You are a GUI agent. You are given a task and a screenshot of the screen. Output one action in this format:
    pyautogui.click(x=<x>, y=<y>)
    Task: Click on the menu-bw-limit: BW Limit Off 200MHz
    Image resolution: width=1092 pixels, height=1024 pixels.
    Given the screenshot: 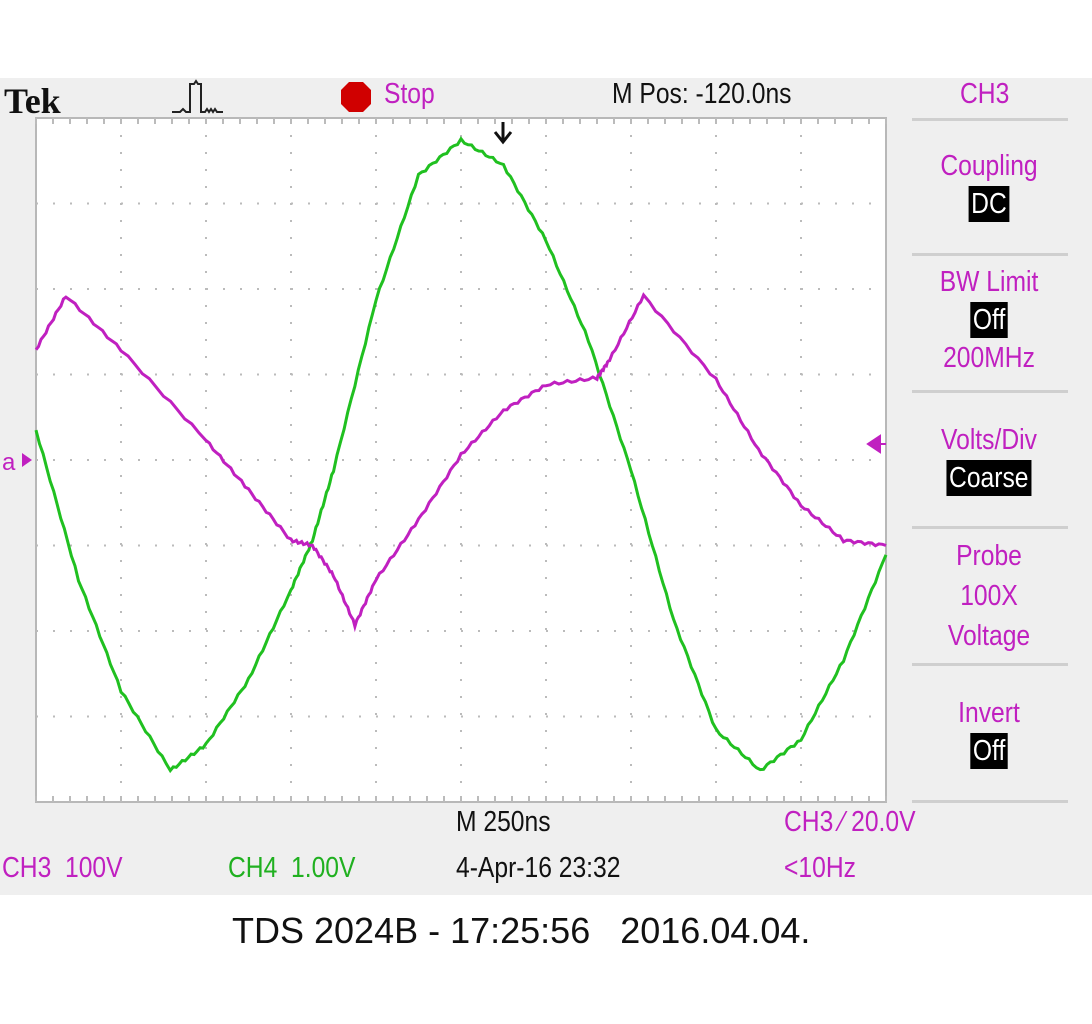 What is the action you would take?
    pyautogui.click(x=989, y=320)
    